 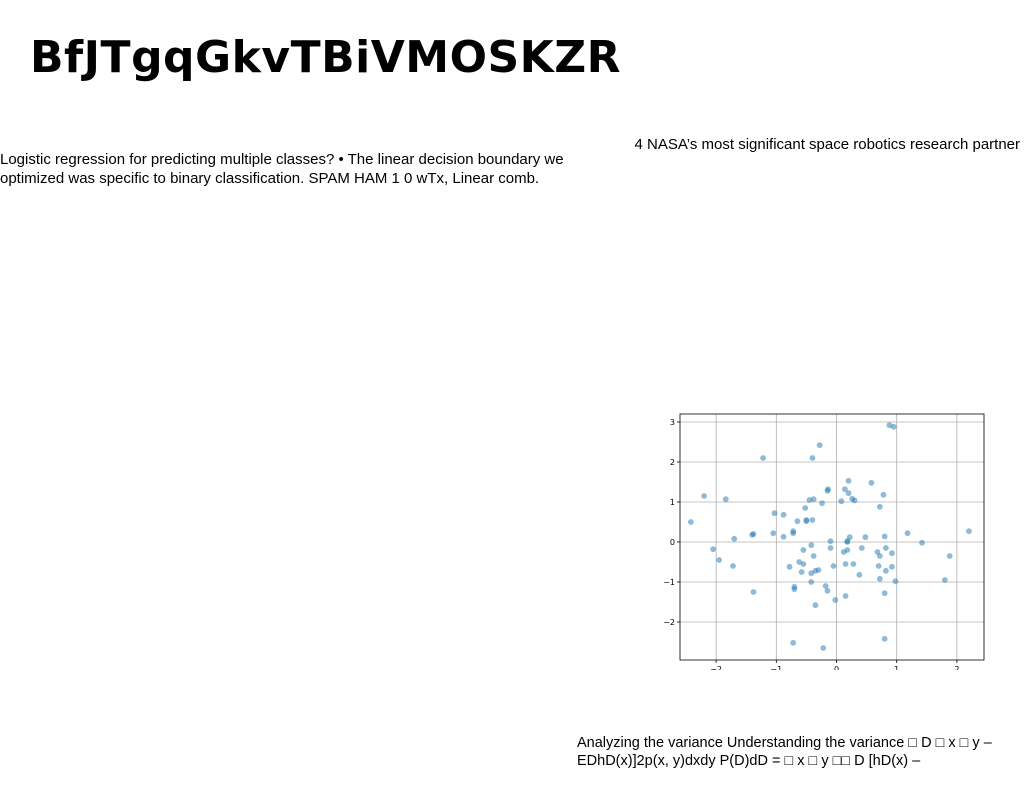 What do you see at coordinates (326, 57) in the screenshot?
I see `page-title: BfJTgqGkvTBiVMOSKZR` at bounding box center [326, 57].